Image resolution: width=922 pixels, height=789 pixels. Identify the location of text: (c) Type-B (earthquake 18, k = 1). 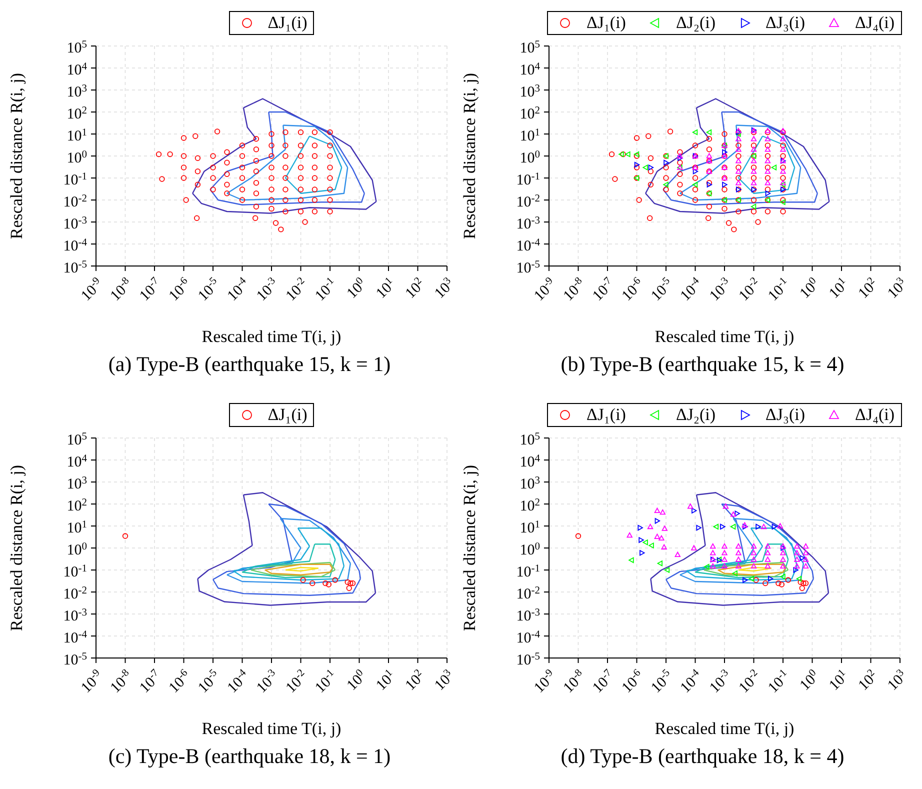
(249, 756).